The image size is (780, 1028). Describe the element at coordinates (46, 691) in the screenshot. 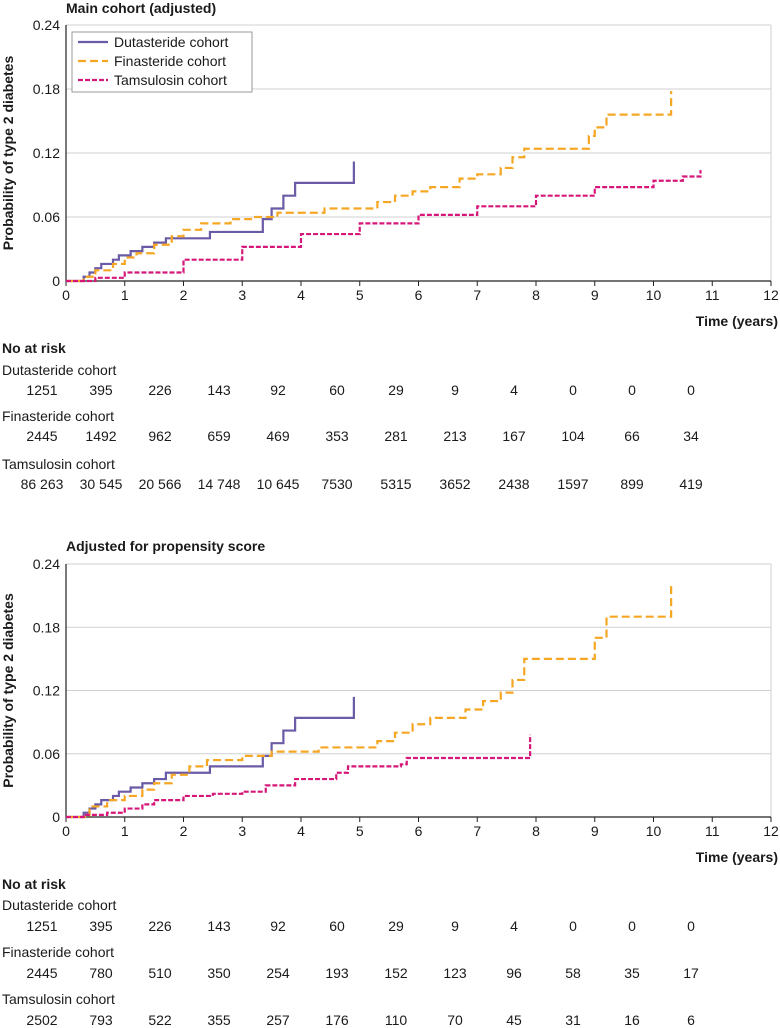

I see `y-tick-label: 0.12` at that location.